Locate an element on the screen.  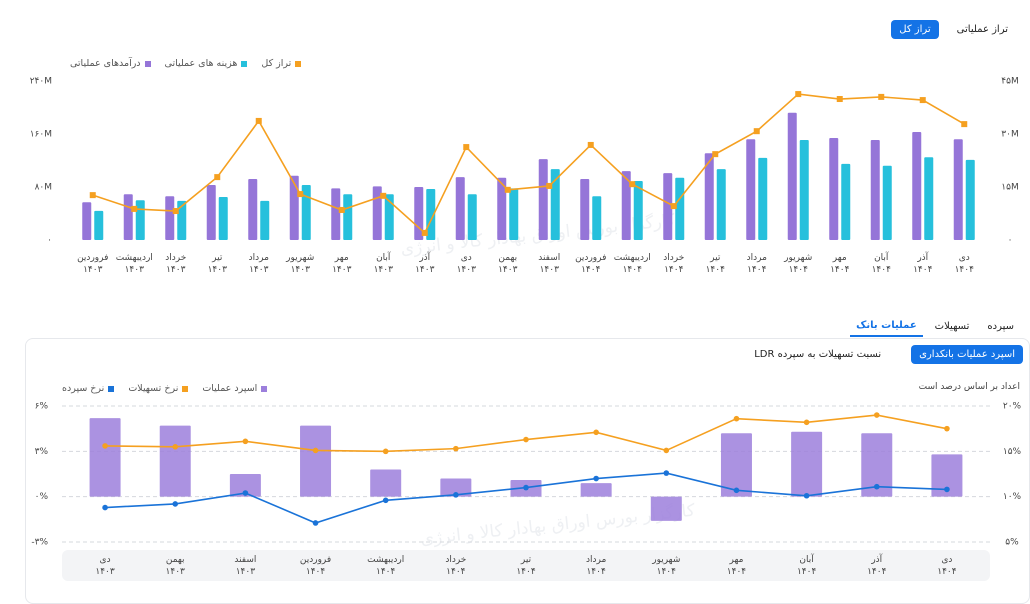
tab: نسبت تسهیلات به سپرده LDR is located at coordinates (818, 354).